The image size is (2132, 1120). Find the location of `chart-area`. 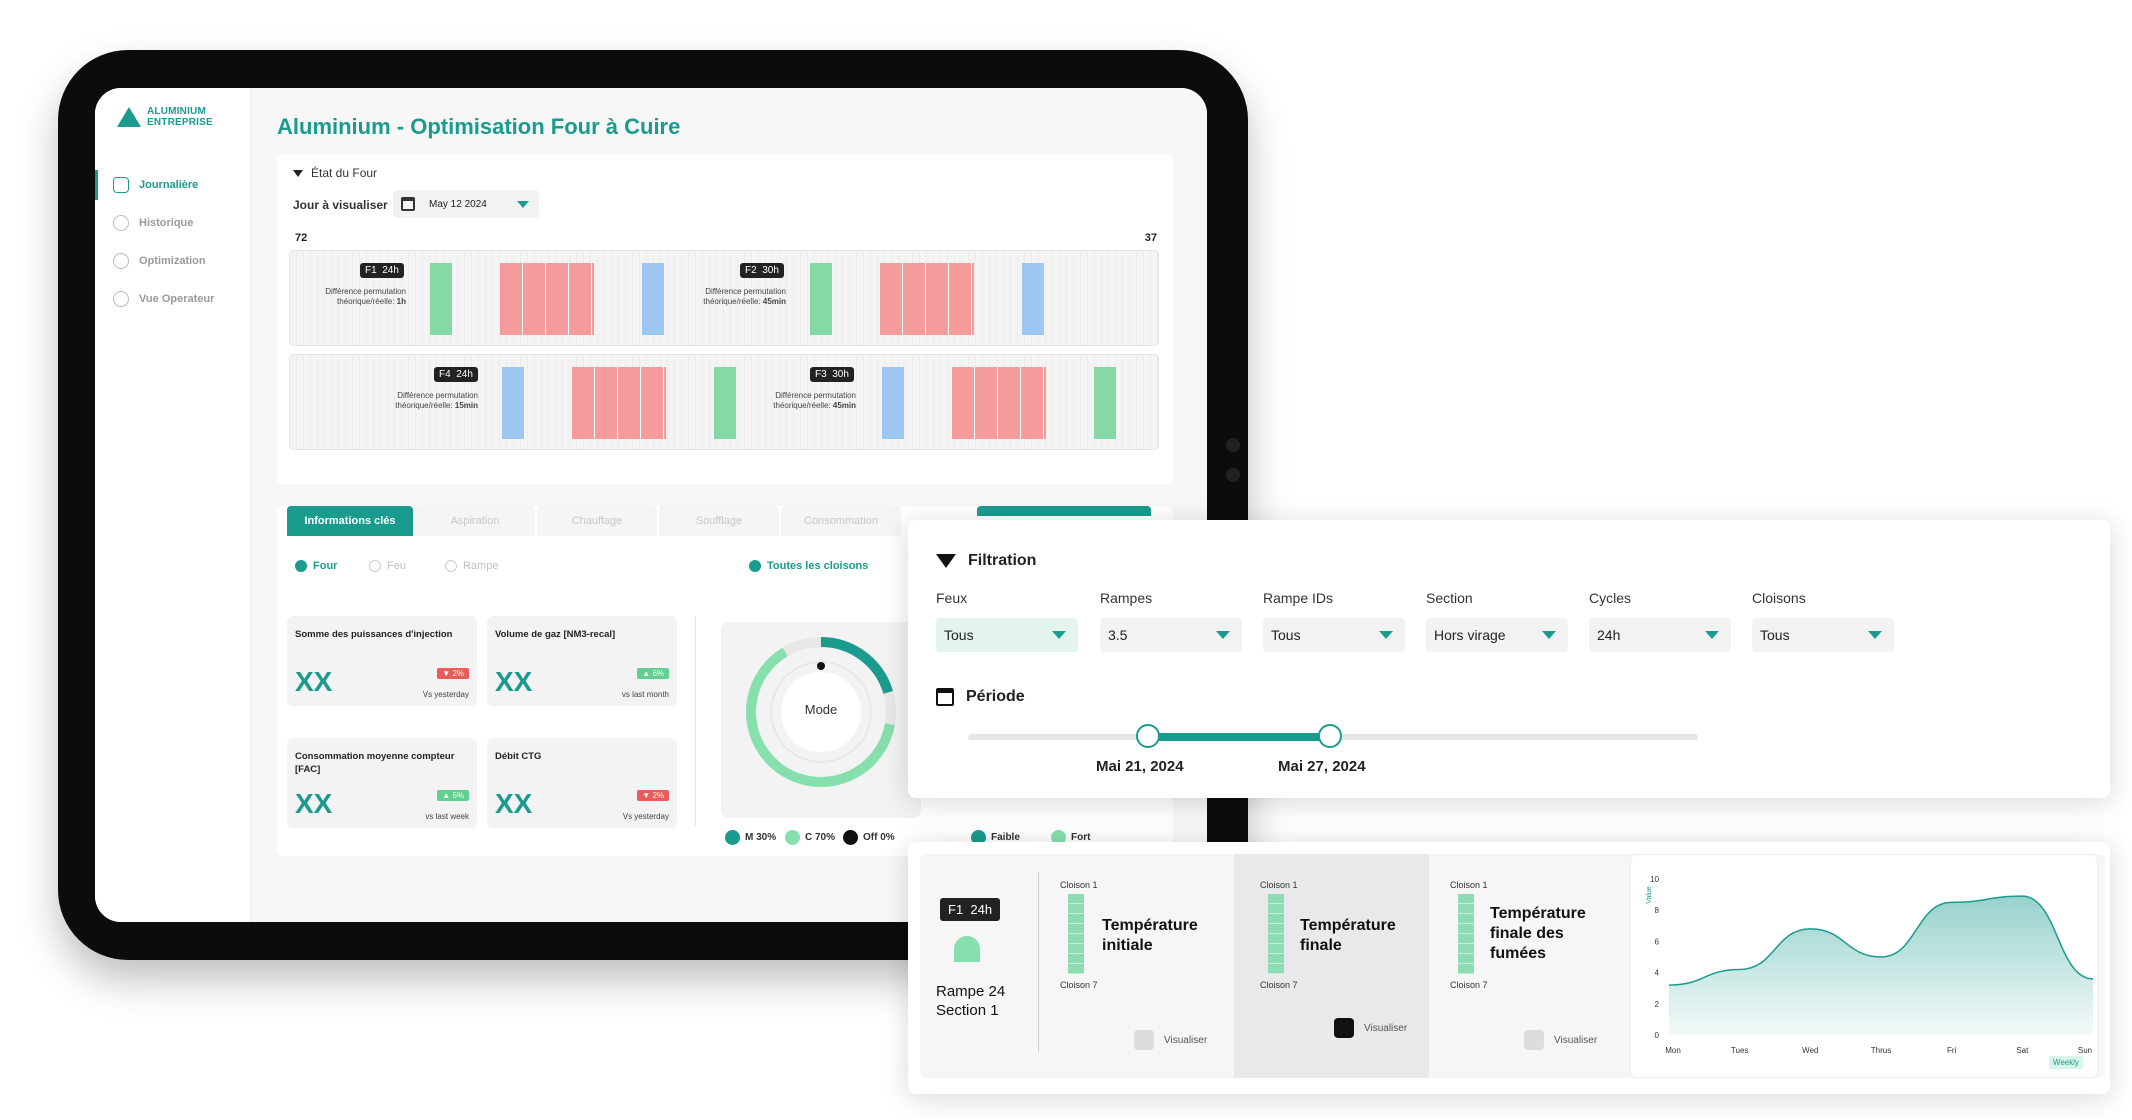

chart-area is located at coordinates (1881, 965).